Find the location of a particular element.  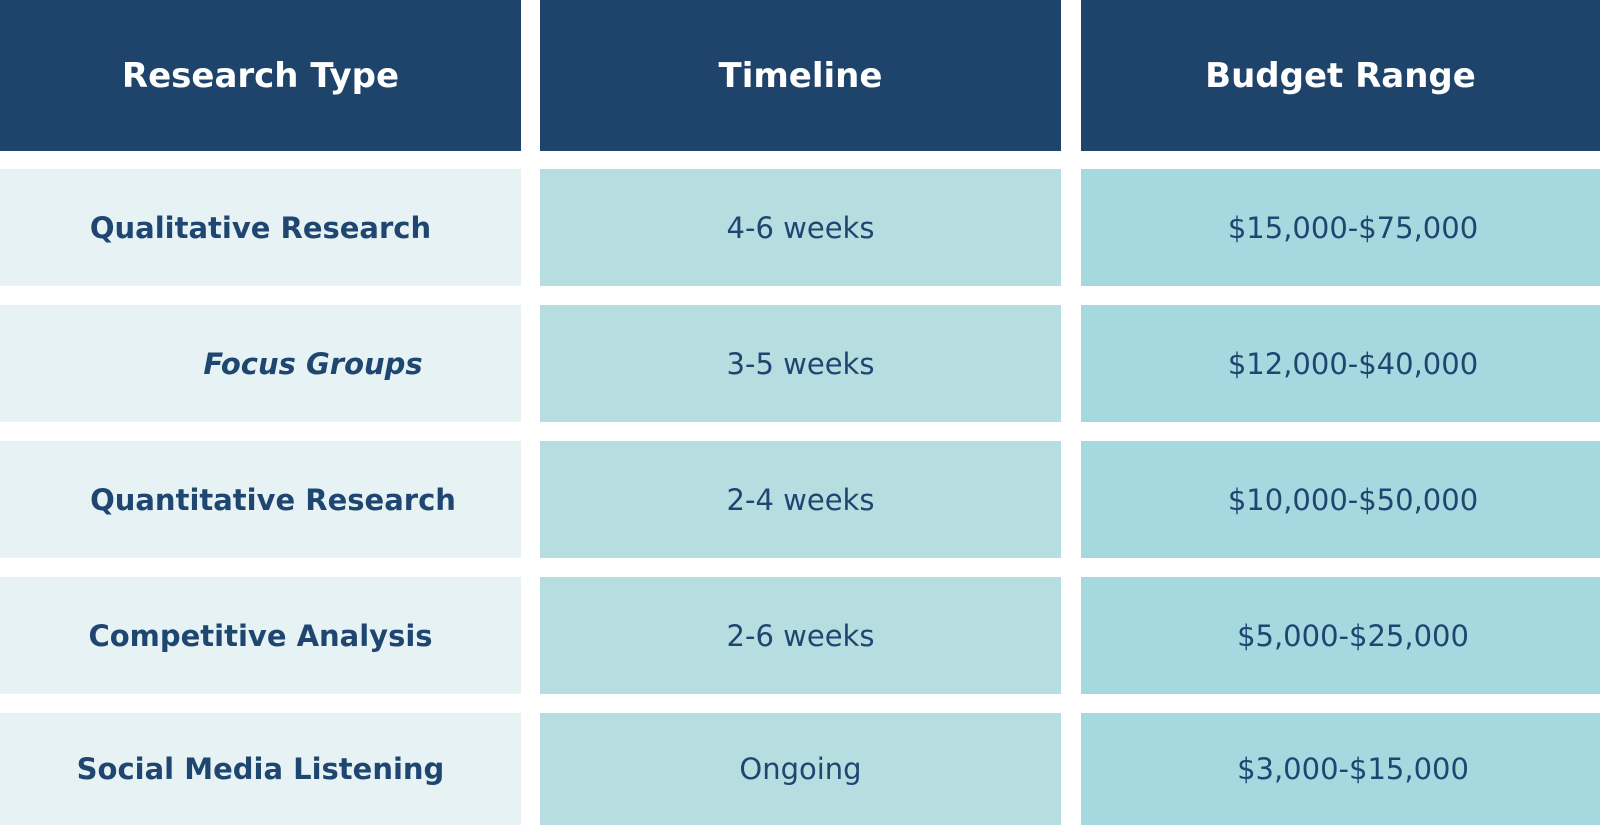

row-2-research-type: Focus Groups is located at coordinates (260, 363).